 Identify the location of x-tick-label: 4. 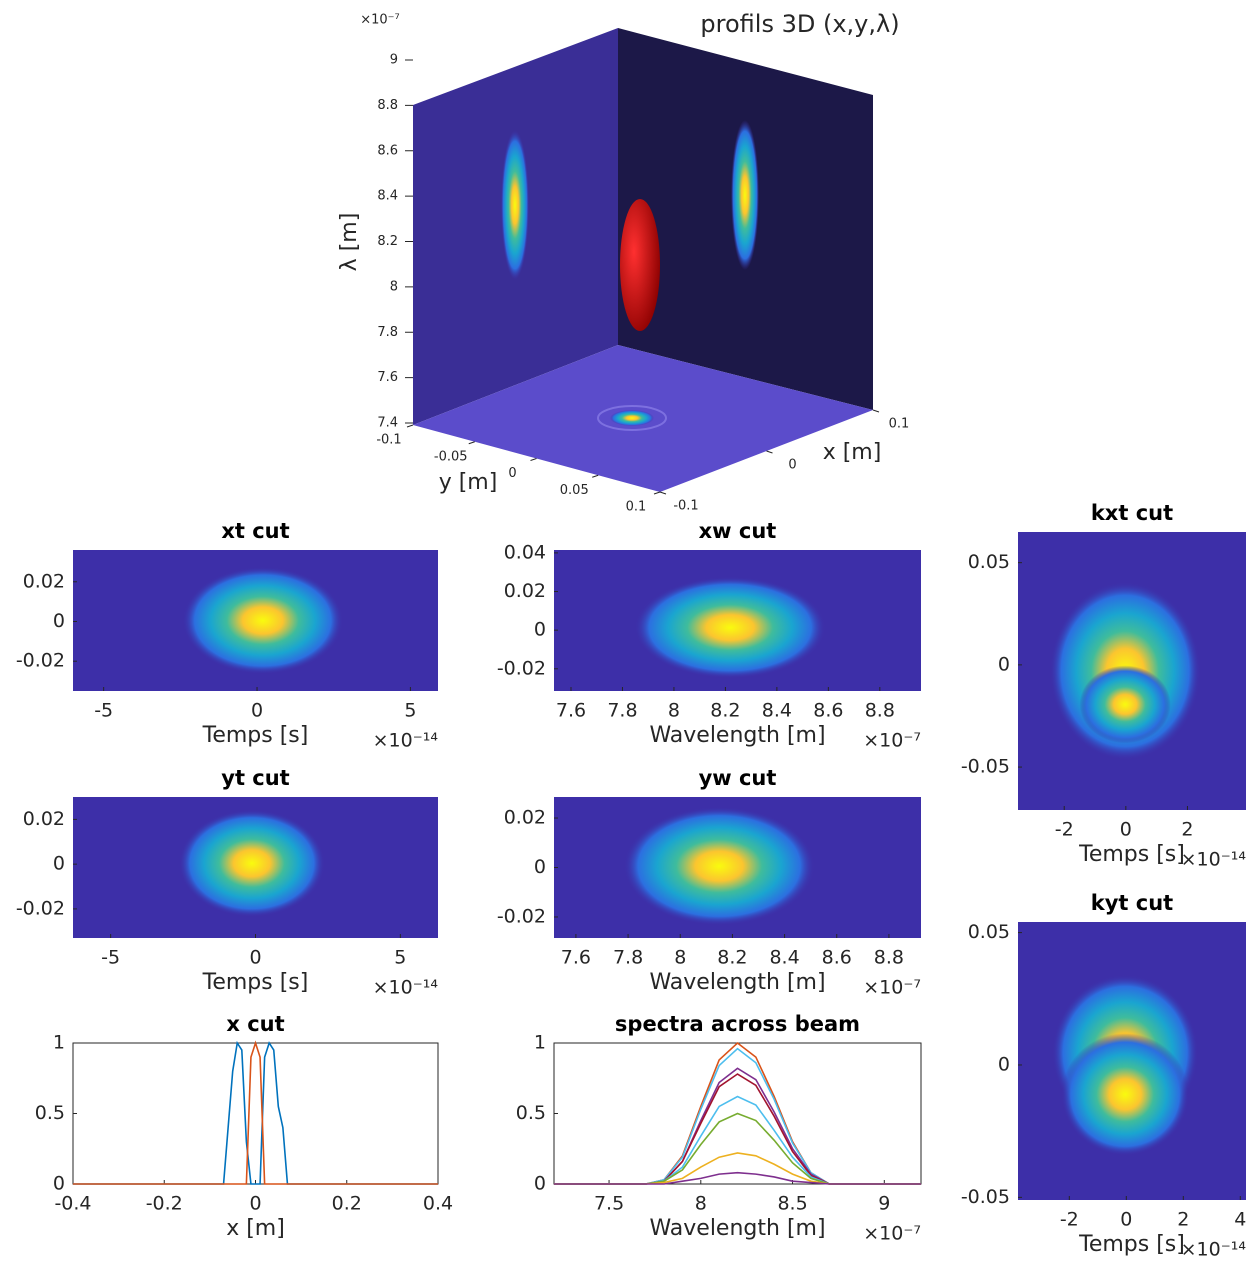
(1240, 1220).